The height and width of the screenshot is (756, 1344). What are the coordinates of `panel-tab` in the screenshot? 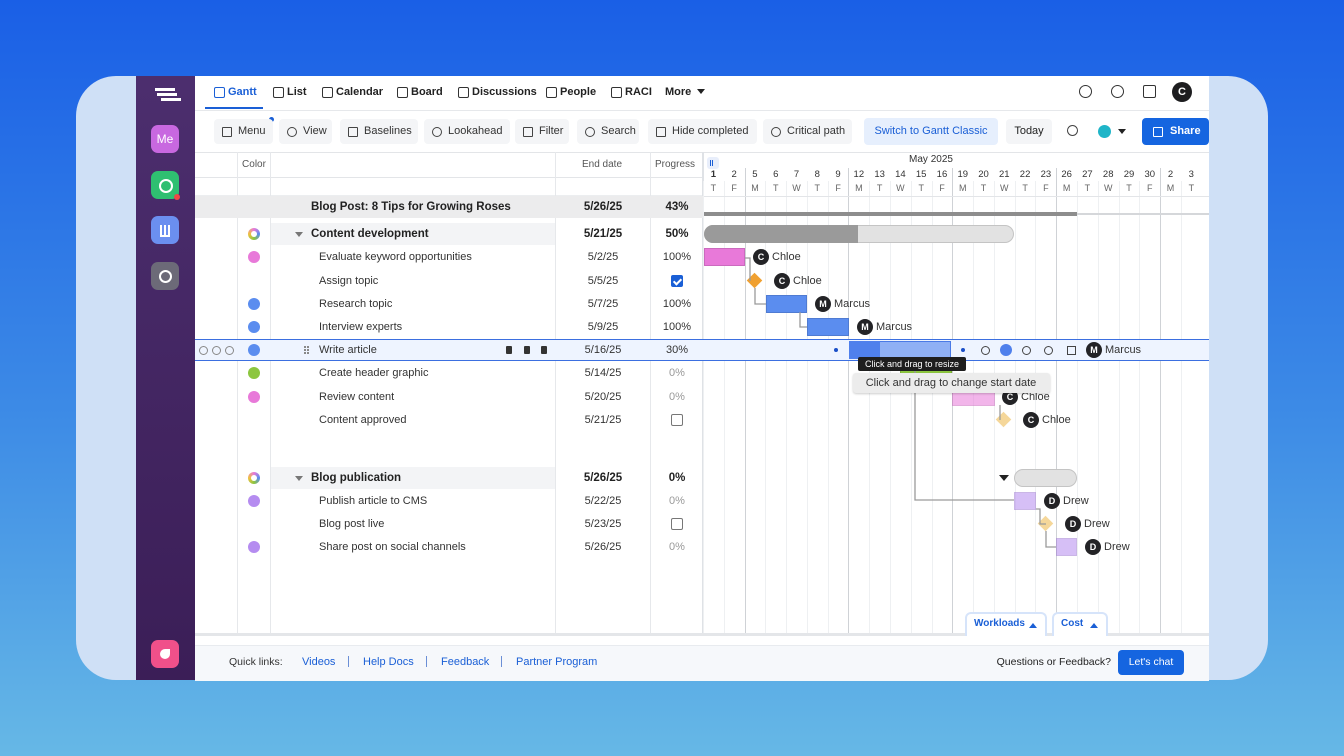 It's located at (1080, 624).